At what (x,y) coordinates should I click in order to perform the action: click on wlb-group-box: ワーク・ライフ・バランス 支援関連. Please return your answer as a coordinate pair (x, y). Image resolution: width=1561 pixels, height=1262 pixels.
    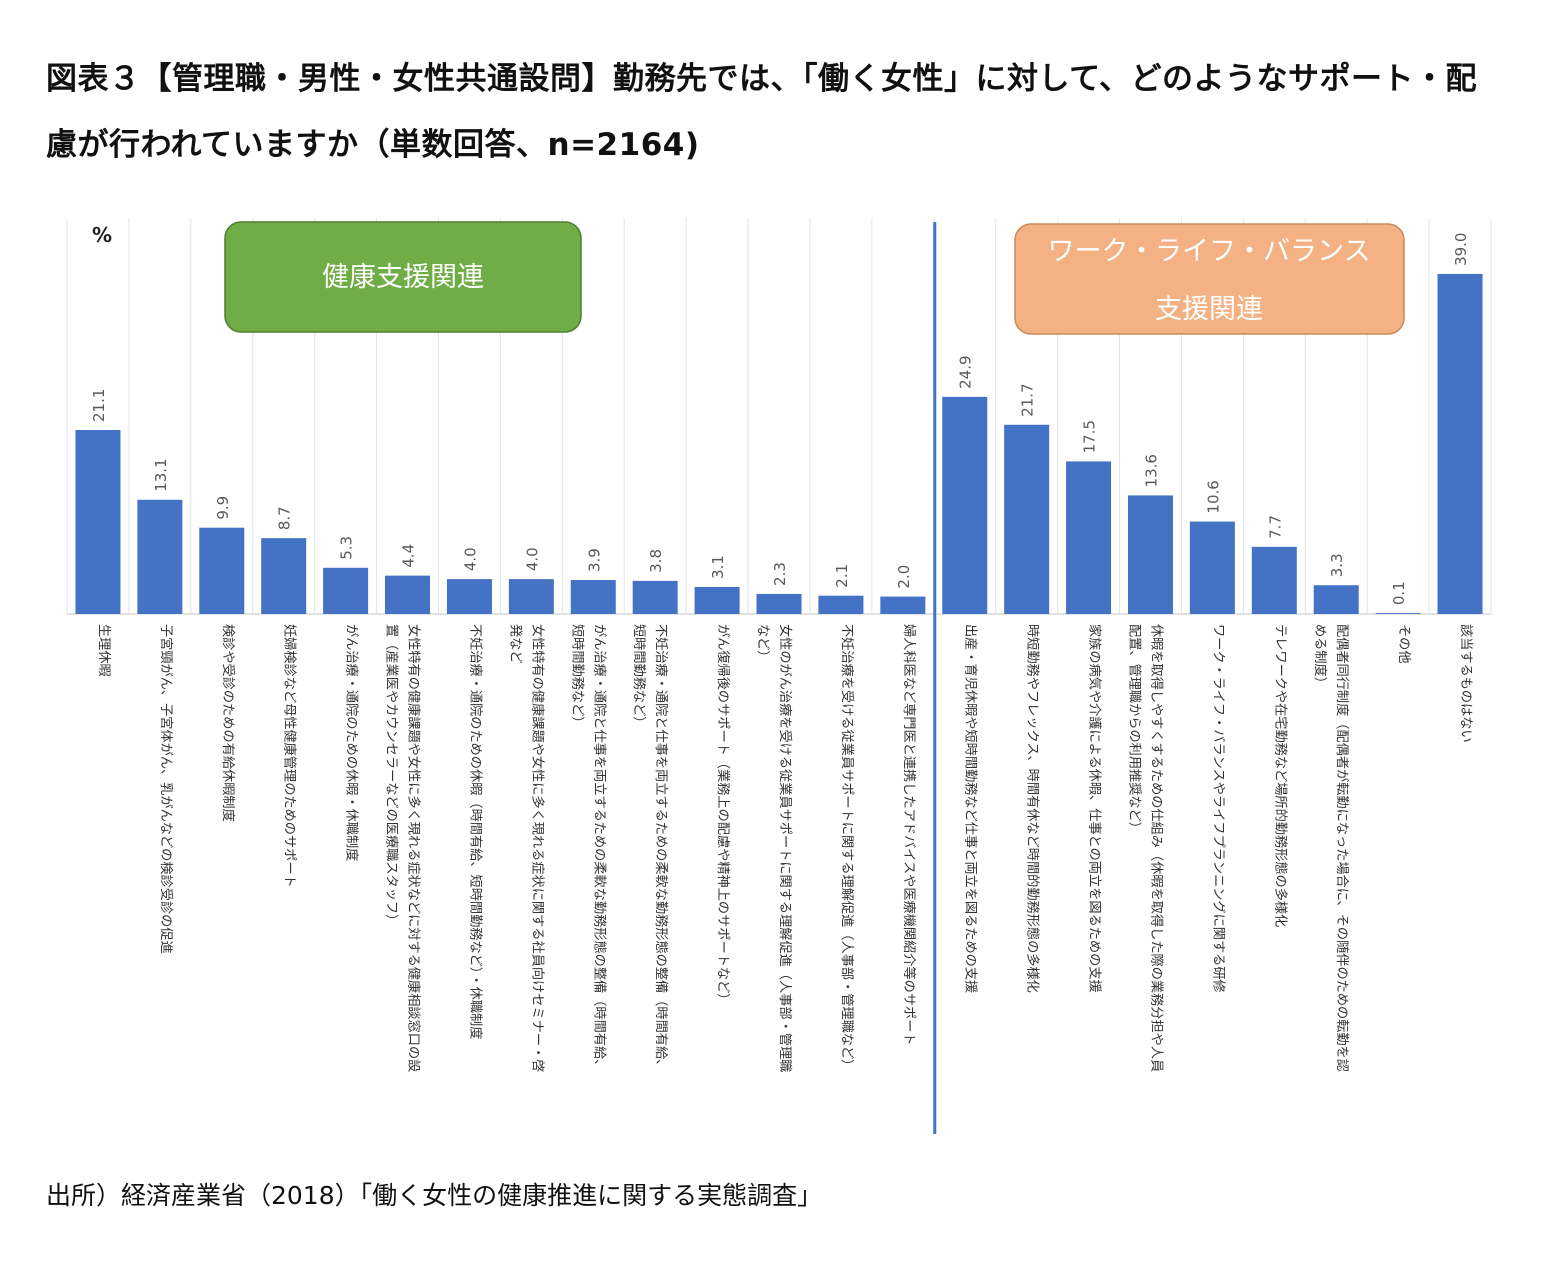
    Looking at the image, I should click on (1209, 279).